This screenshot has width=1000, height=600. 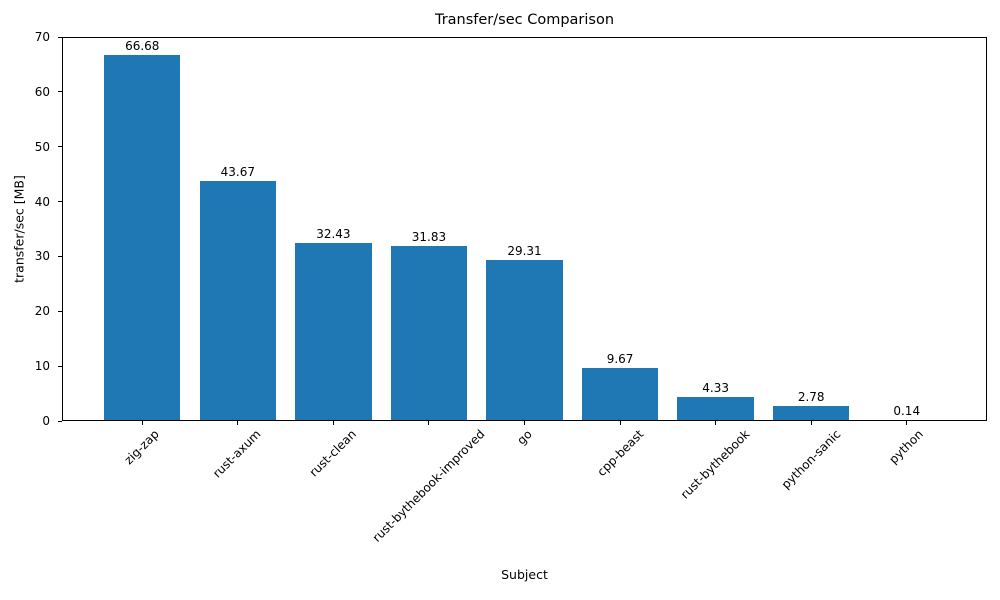 What do you see at coordinates (429, 237) in the screenshot?
I see `bar-value-label: 31.83` at bounding box center [429, 237].